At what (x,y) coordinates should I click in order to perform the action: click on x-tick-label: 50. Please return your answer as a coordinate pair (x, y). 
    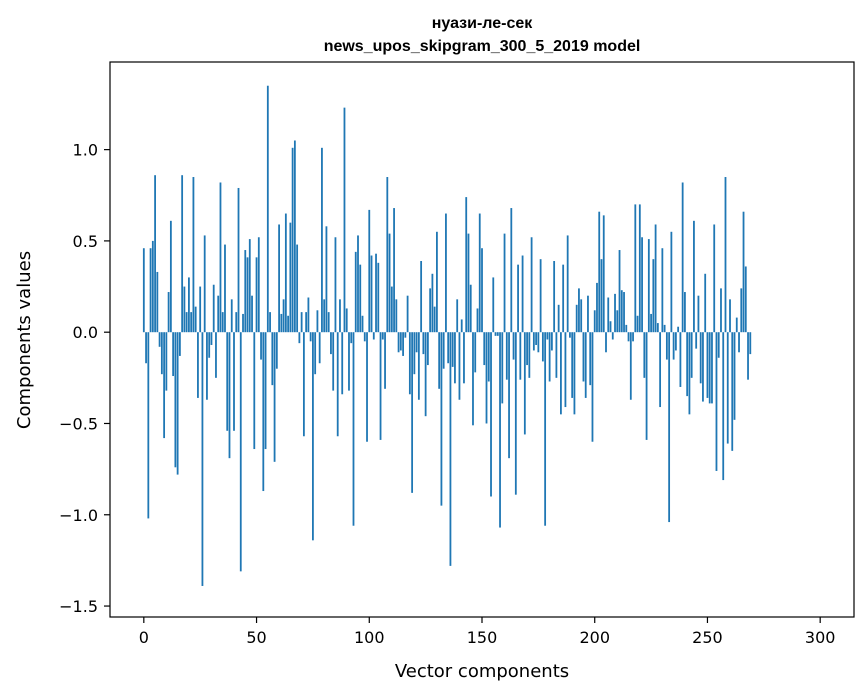
    Looking at the image, I should click on (256, 637).